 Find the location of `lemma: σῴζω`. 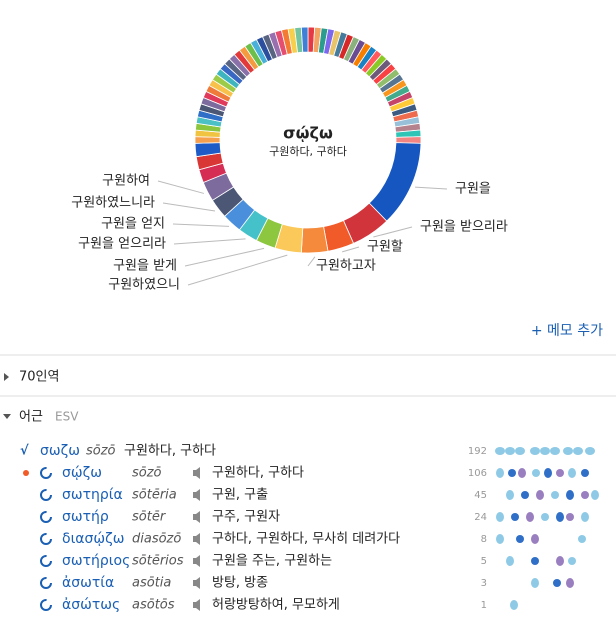

lemma: σῴζω is located at coordinates (82, 473).